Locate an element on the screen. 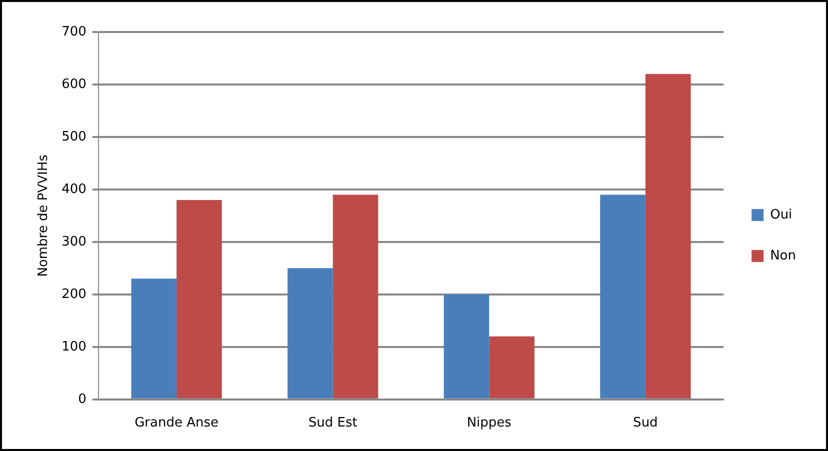 This screenshot has height=451, width=828. y-tick-label: 0 is located at coordinates (82, 399).